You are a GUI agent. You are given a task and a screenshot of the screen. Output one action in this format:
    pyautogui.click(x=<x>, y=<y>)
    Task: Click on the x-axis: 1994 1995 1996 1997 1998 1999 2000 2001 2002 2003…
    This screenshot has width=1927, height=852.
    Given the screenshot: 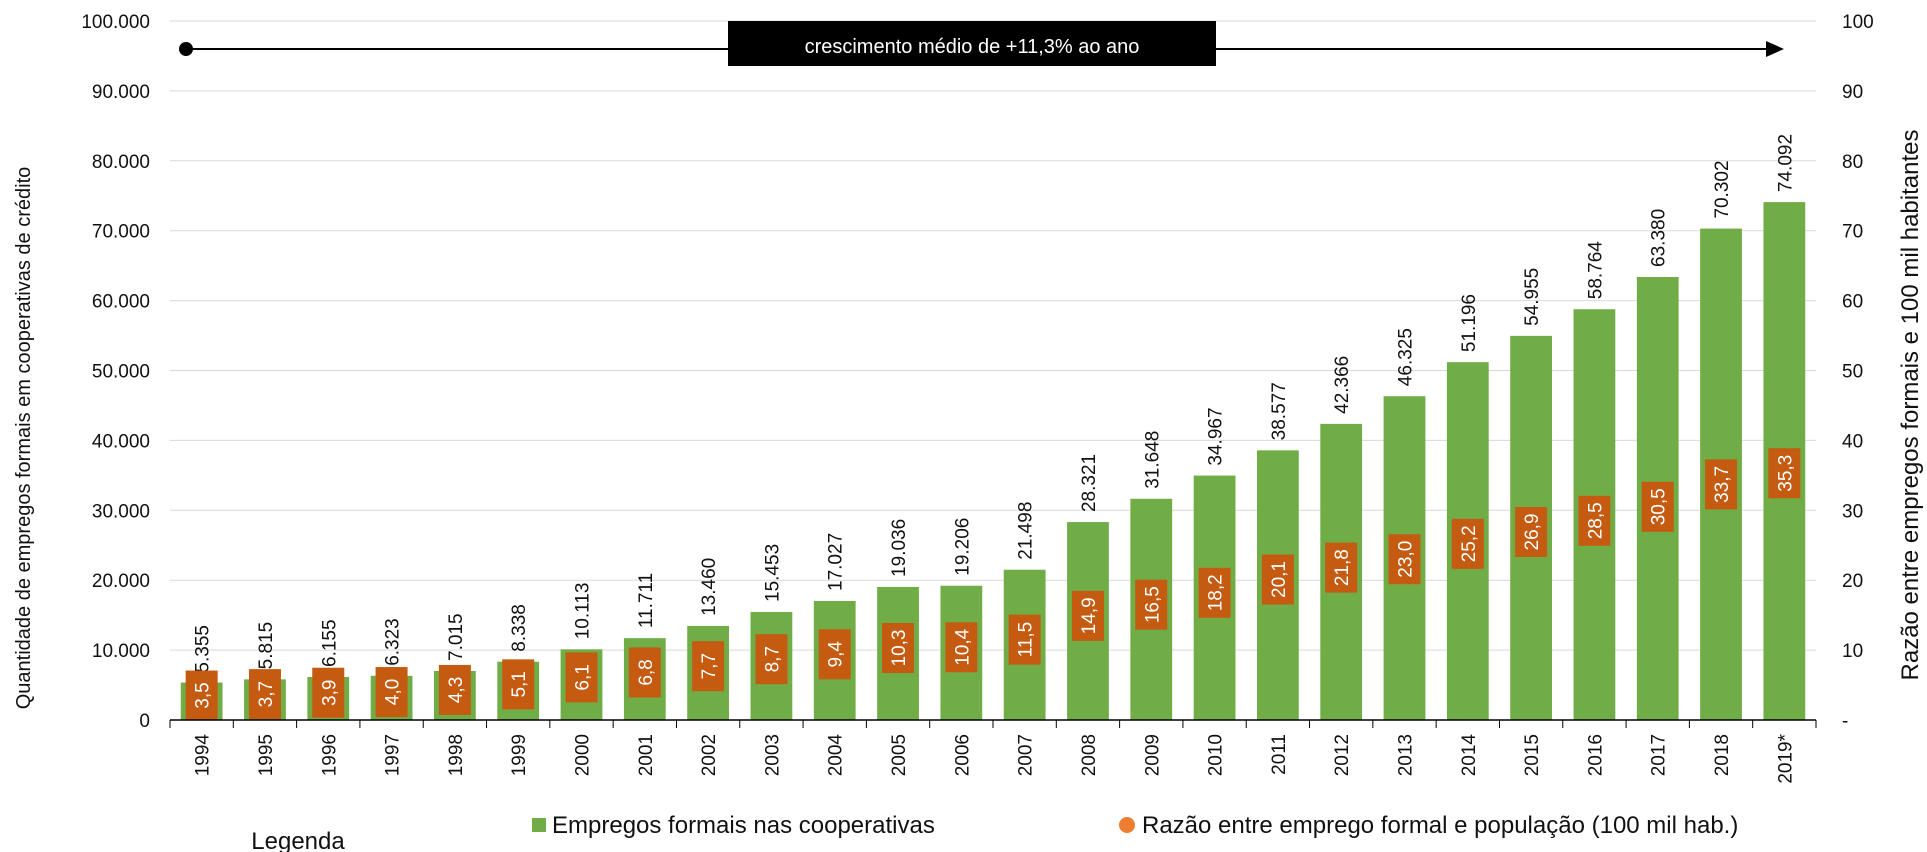 What is the action you would take?
    pyautogui.click(x=993, y=751)
    